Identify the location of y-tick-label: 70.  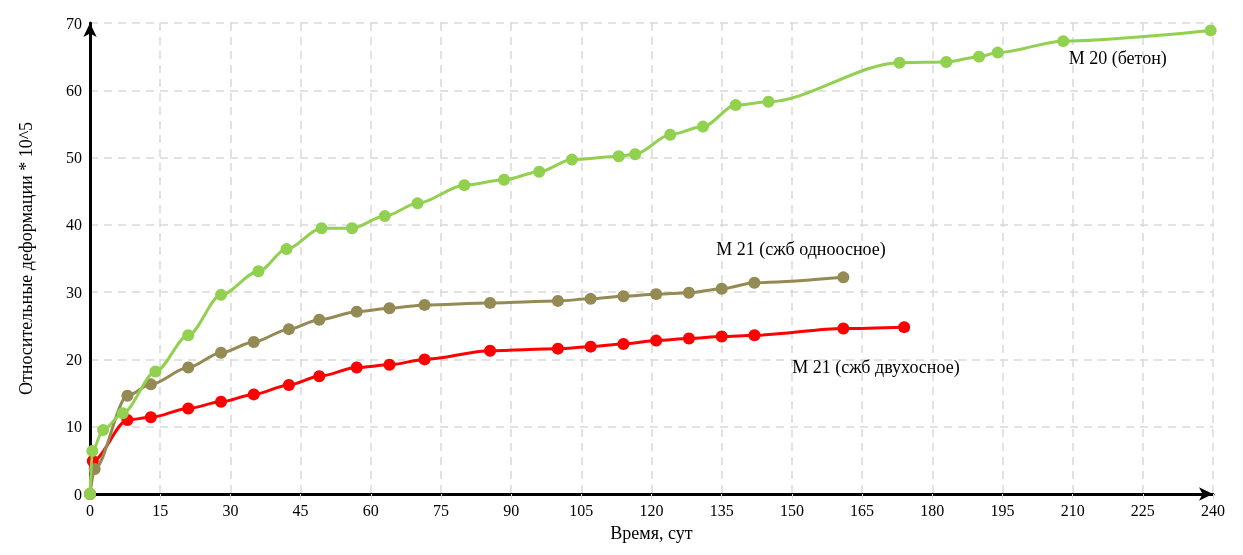
(74, 23).